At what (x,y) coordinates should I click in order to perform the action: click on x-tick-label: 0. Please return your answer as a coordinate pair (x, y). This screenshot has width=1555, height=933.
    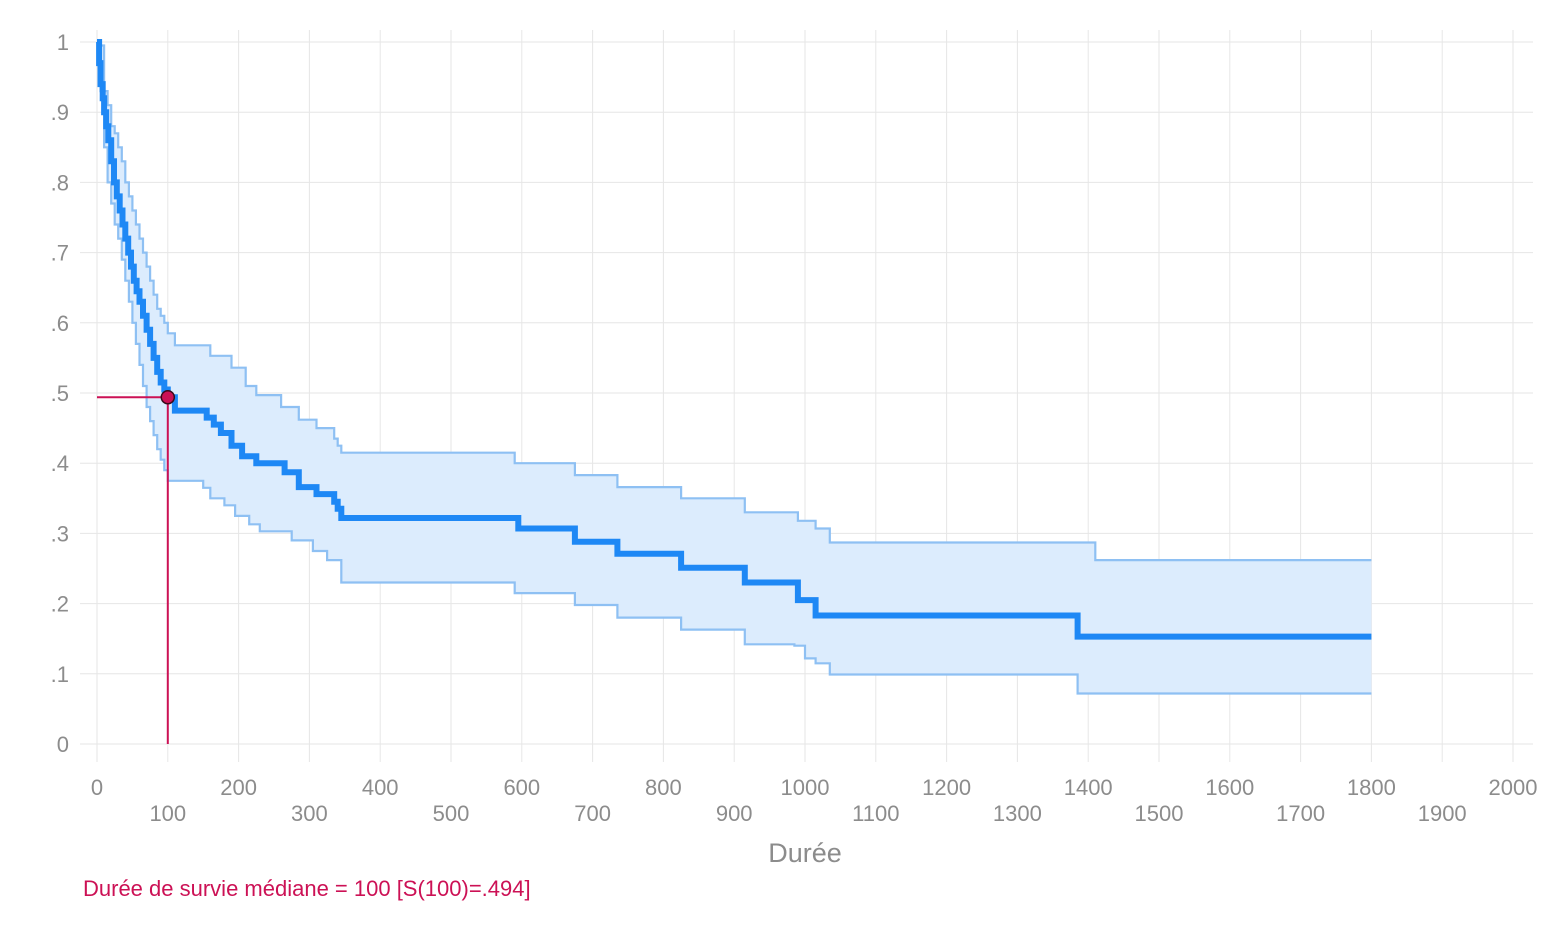
    Looking at the image, I should click on (97, 787).